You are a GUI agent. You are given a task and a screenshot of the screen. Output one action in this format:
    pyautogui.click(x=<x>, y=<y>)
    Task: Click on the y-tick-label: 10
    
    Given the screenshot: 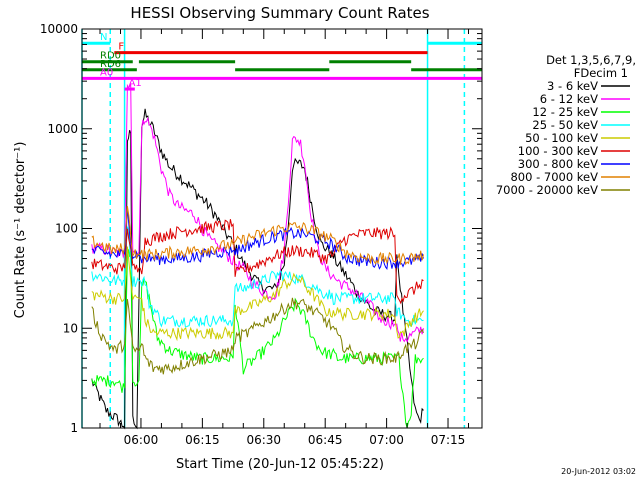 What is the action you would take?
    pyautogui.click(x=70, y=328)
    